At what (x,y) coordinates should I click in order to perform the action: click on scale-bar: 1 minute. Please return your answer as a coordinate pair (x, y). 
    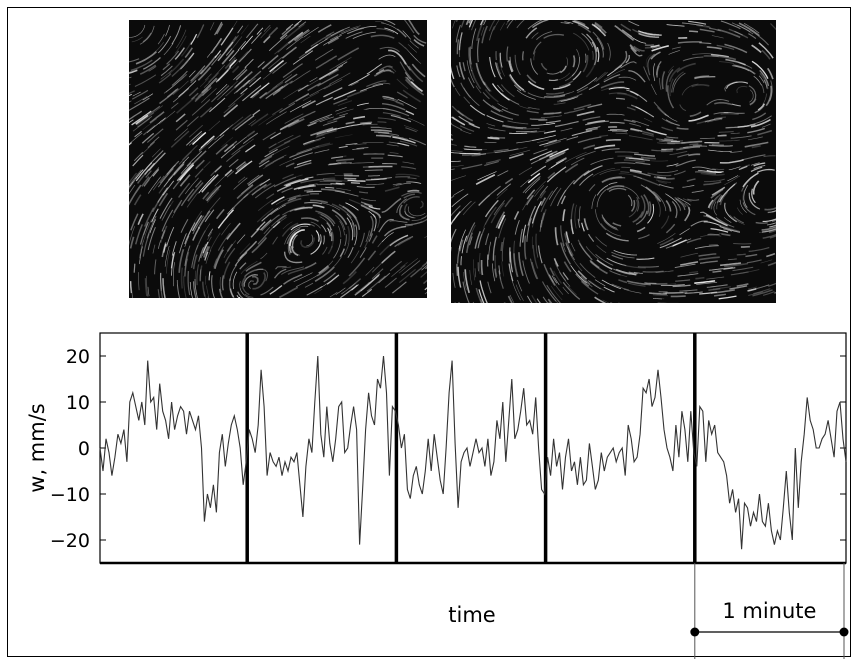
    Looking at the image, I should click on (769, 611).